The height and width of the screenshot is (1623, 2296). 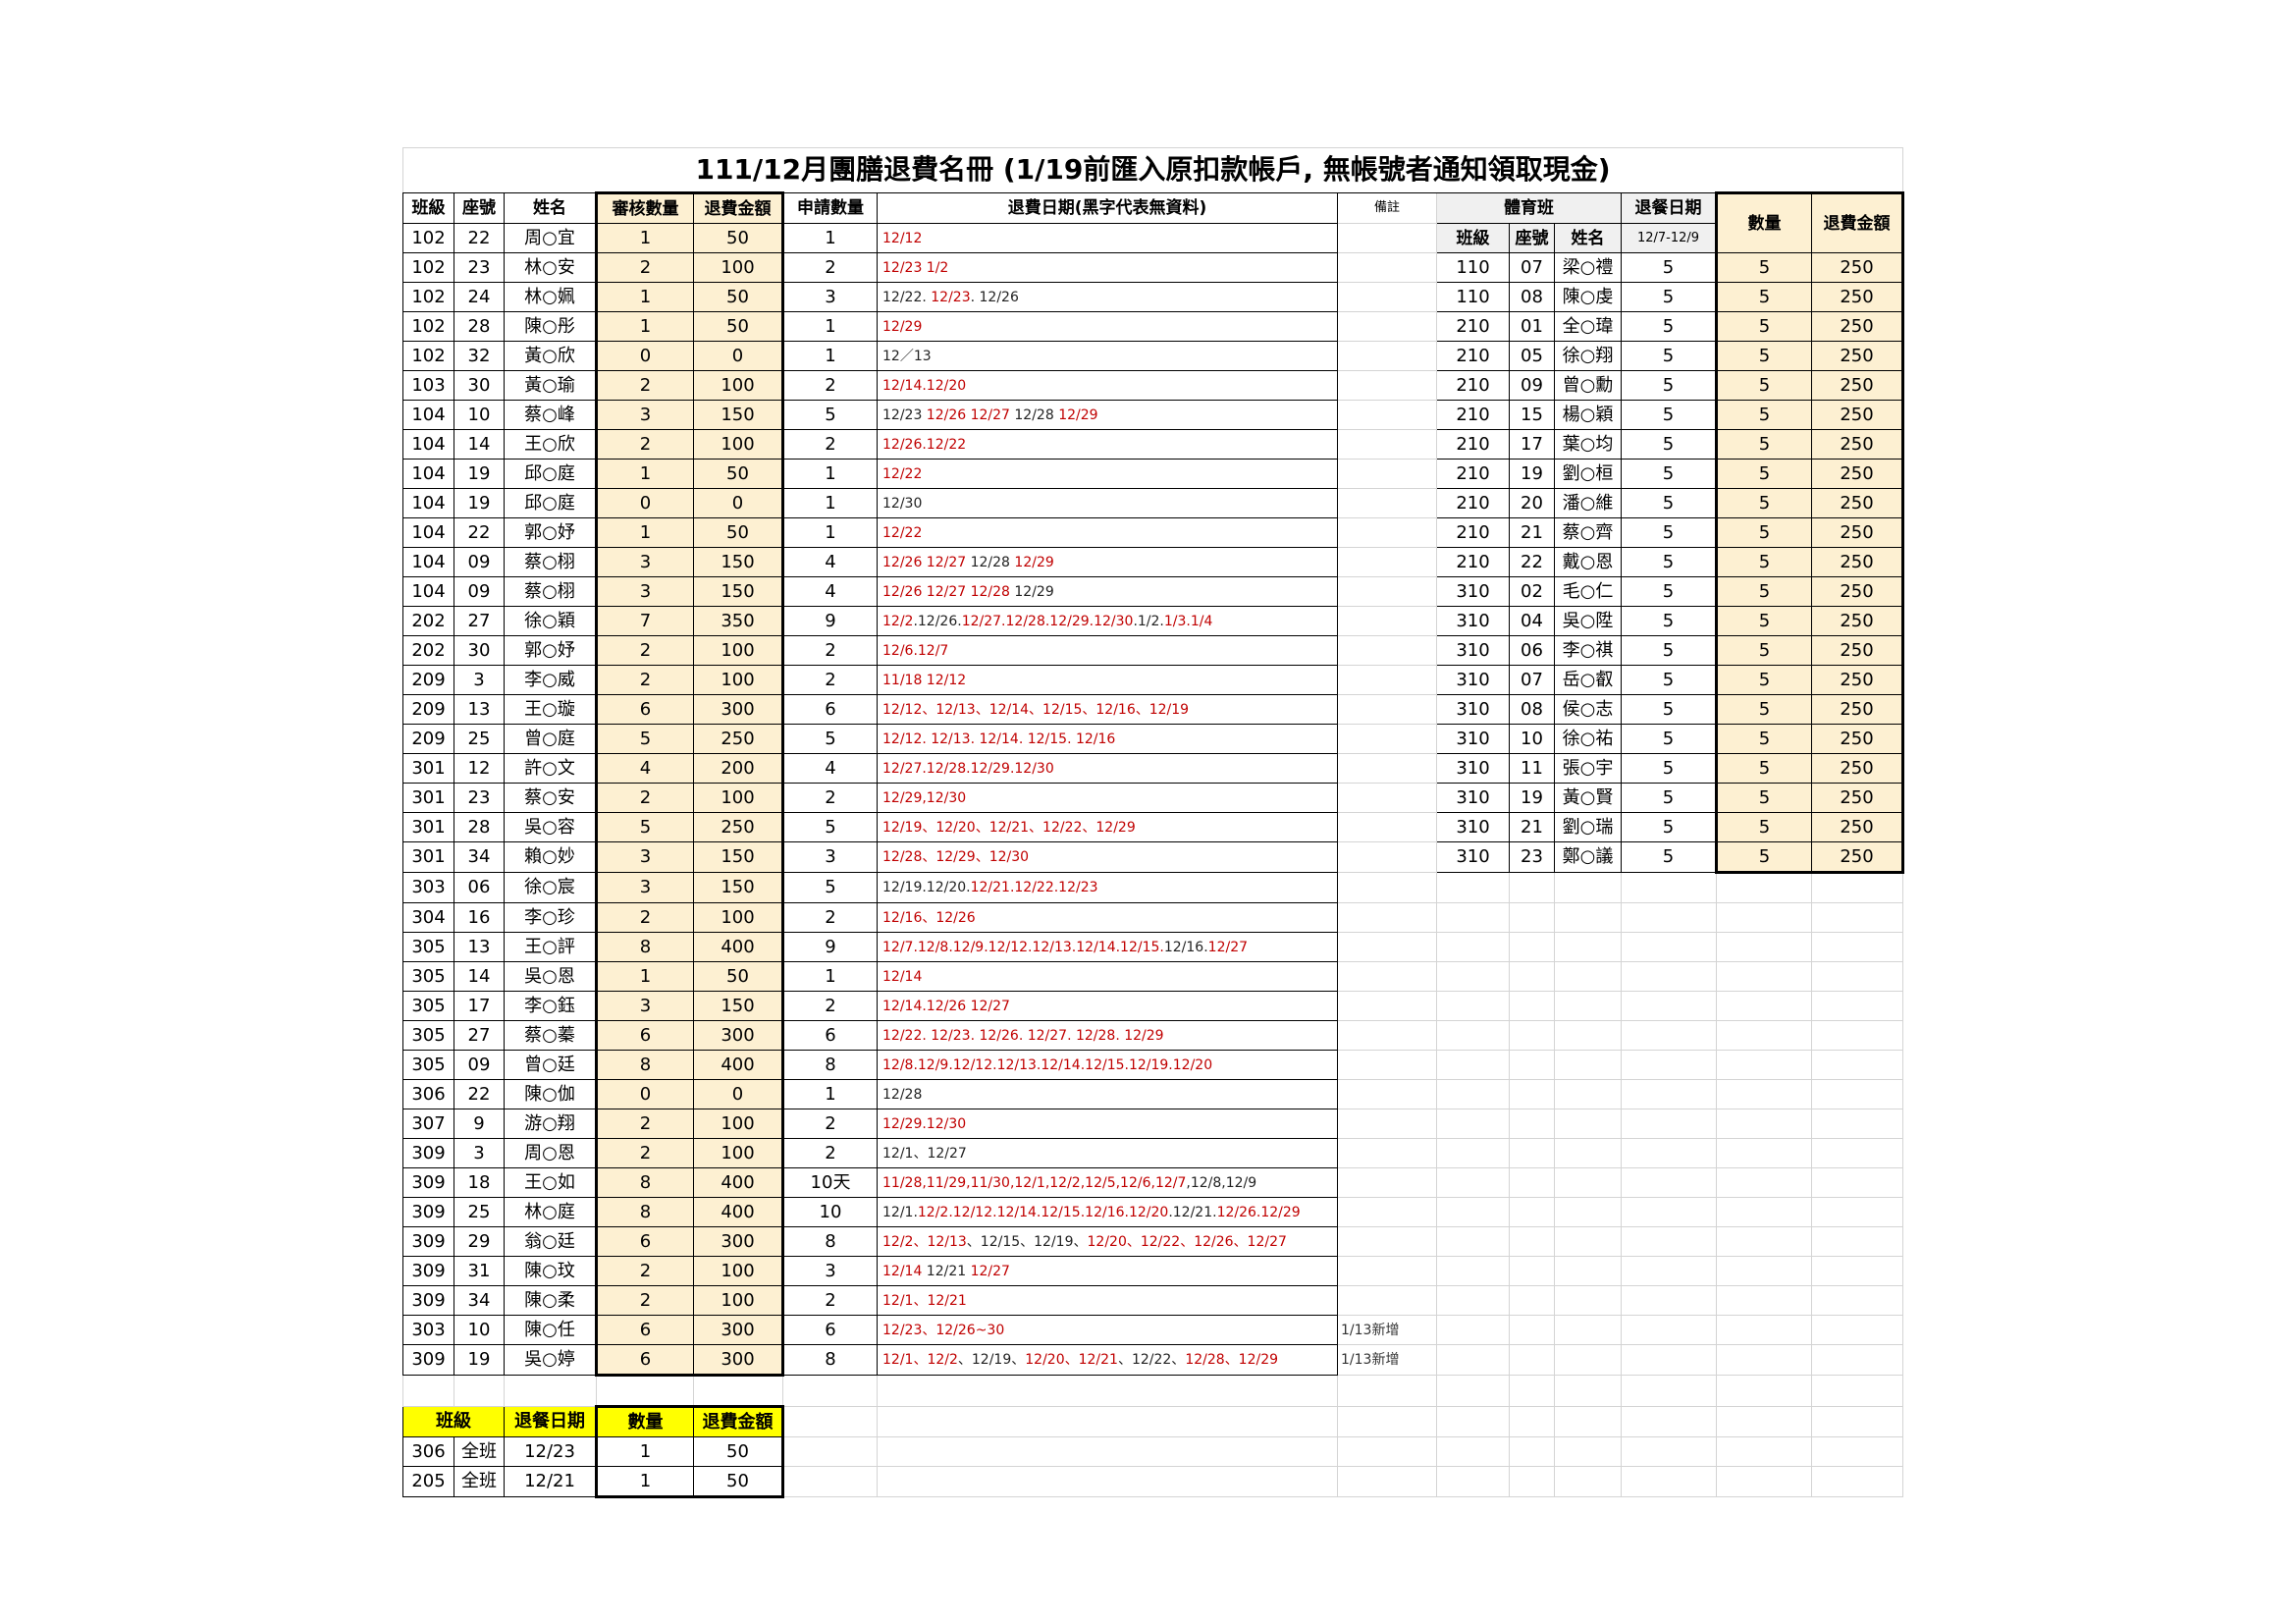 I want to click on whole-class-scope-cell: 全班, so click(x=479, y=1481).